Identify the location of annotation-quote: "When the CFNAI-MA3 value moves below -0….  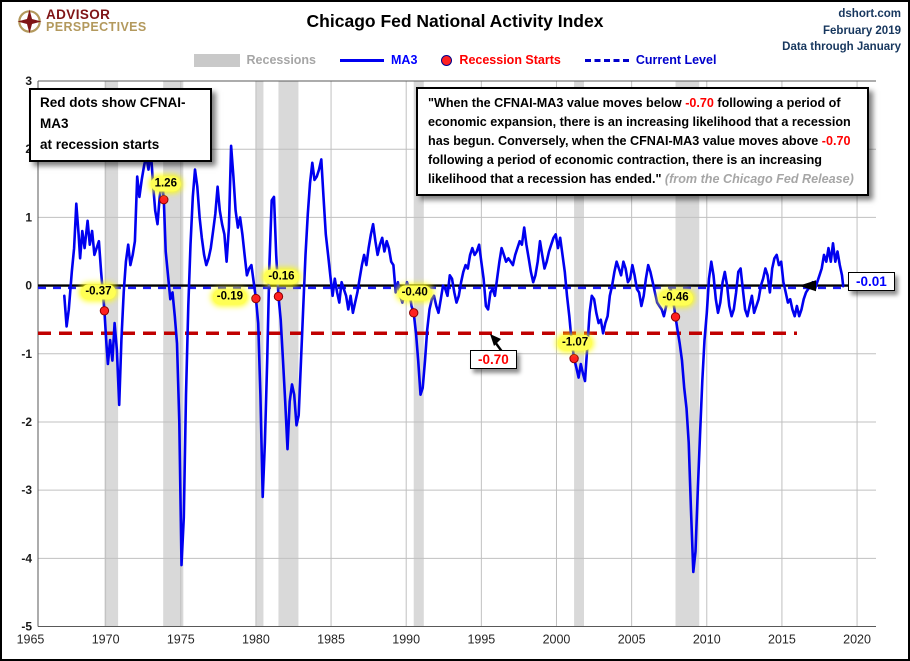
(642, 142).